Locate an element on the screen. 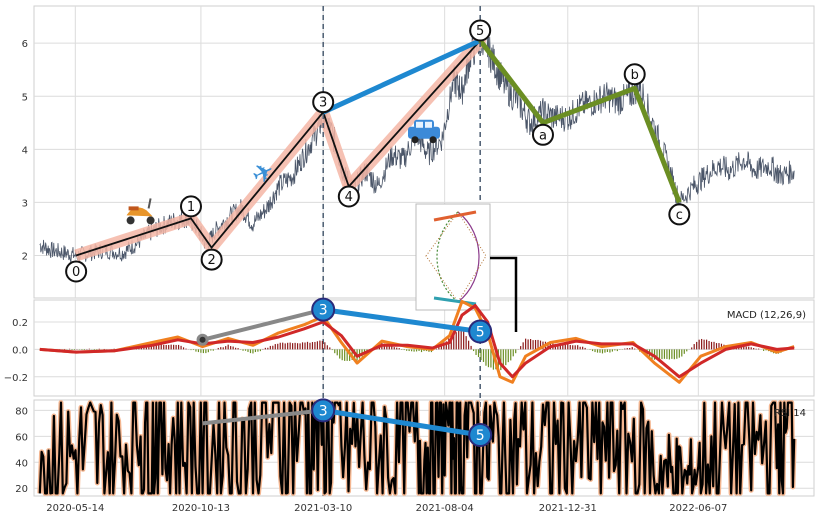  rsi-marker-5: 5 is located at coordinates (480, 435).